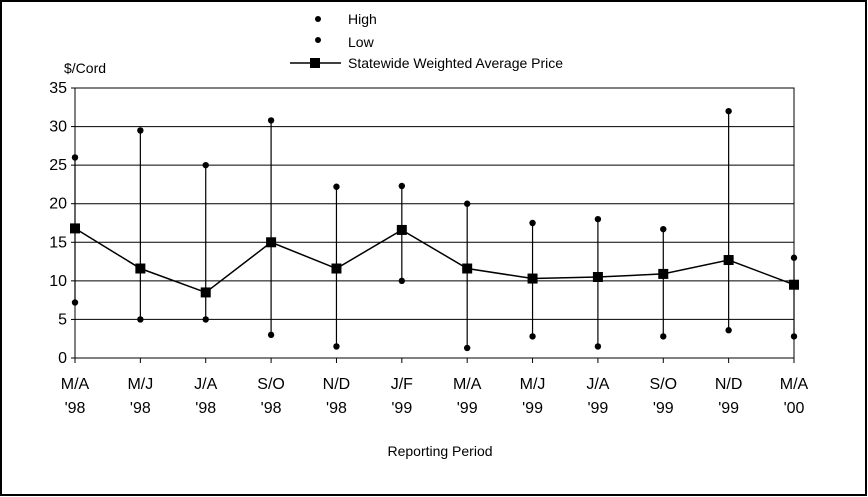  What do you see at coordinates (318, 40) in the screenshot?
I see `legend-low-marker` at bounding box center [318, 40].